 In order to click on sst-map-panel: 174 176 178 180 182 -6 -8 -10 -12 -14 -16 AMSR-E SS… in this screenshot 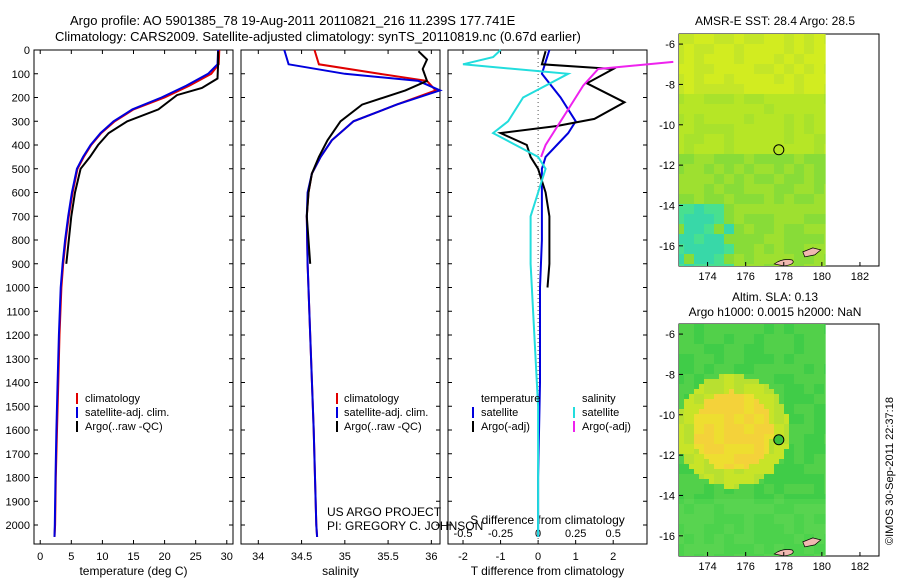, I will do `click(769, 148)`.